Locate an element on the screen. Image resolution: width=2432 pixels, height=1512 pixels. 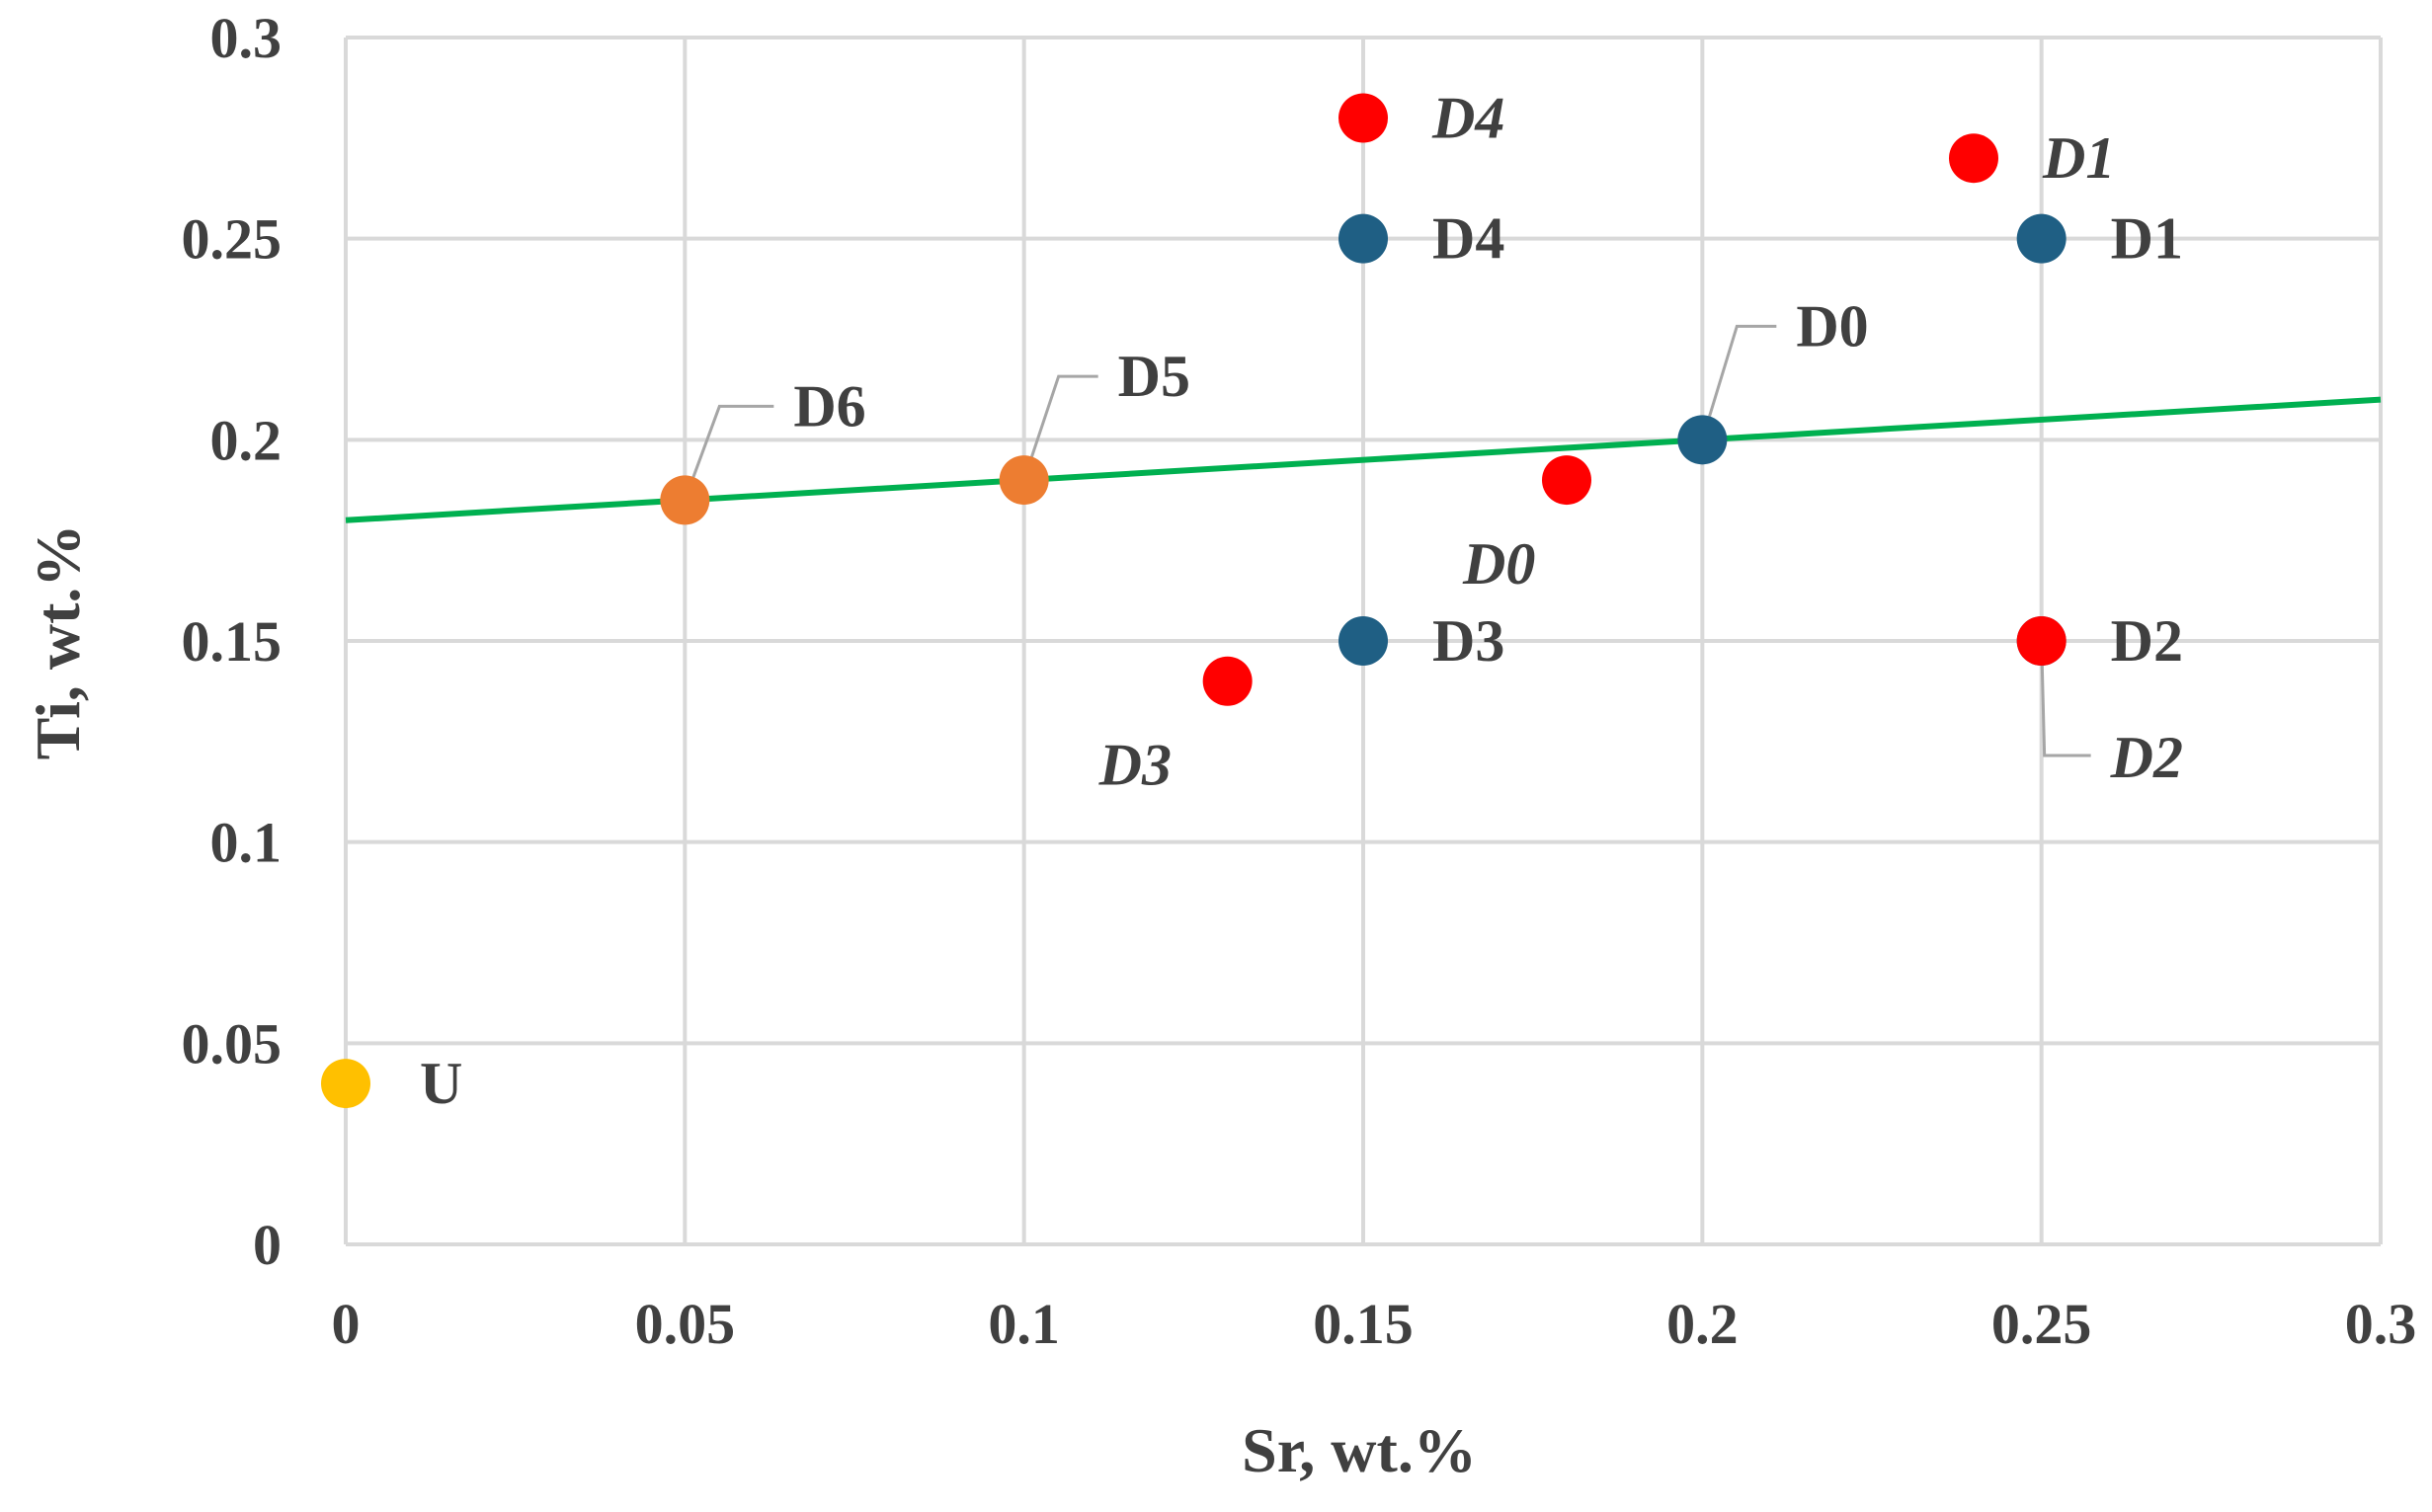
data-label: U is located at coordinates (441, 1084).